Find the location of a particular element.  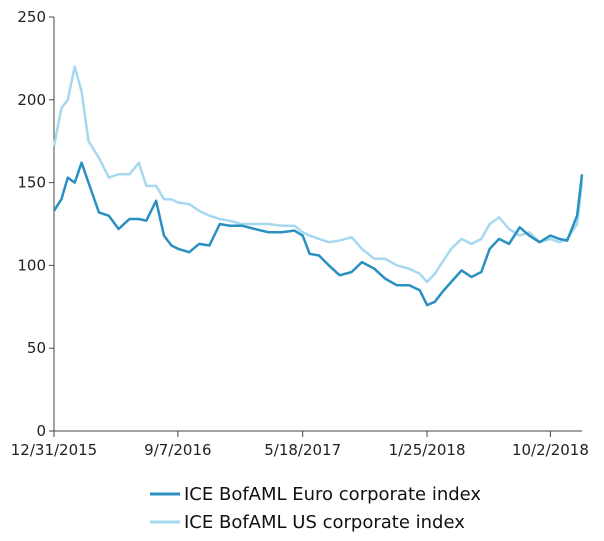

x-tick-label: 9/7/2016 is located at coordinates (177, 450).